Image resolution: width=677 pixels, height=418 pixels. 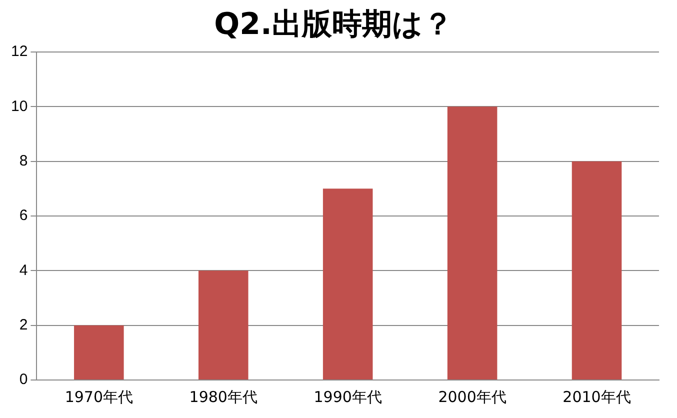 I want to click on y-tick-label: 8, so click(x=23, y=161).